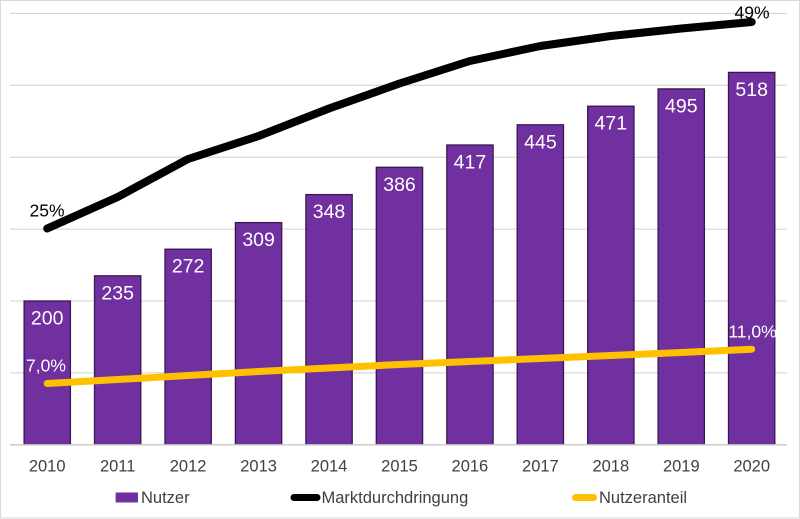 The height and width of the screenshot is (519, 800). I want to click on svg-text: 495, so click(681, 106).